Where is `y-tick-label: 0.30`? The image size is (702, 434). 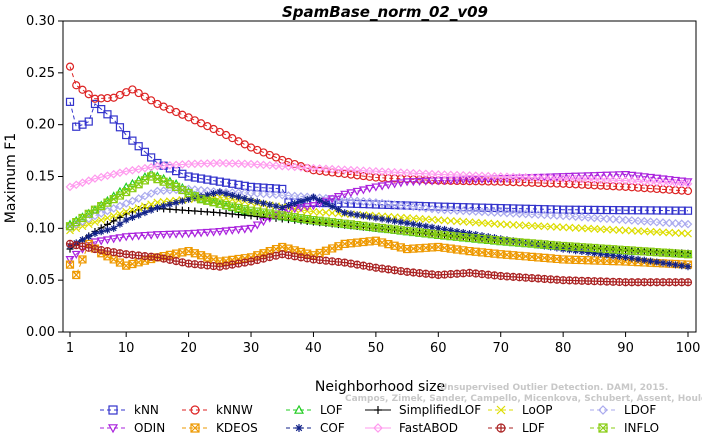 y-tick-label: 0.30 is located at coordinates (40, 21).